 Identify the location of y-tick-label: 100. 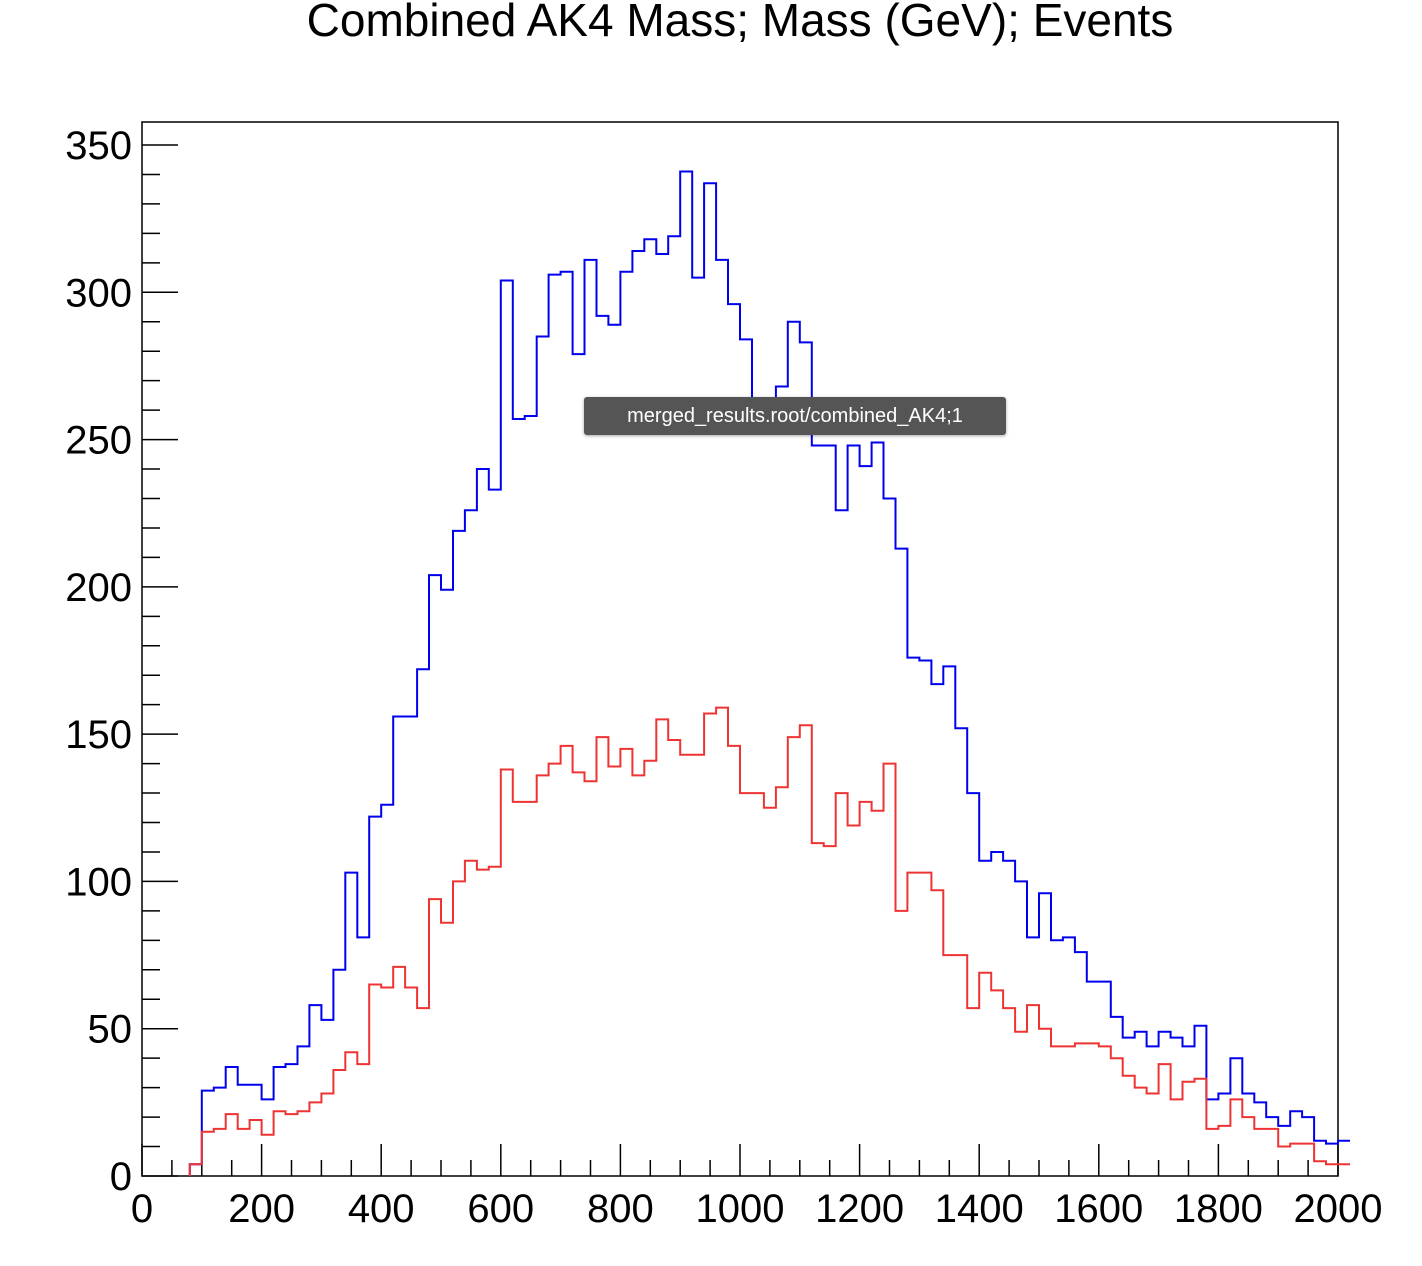
(98, 882).